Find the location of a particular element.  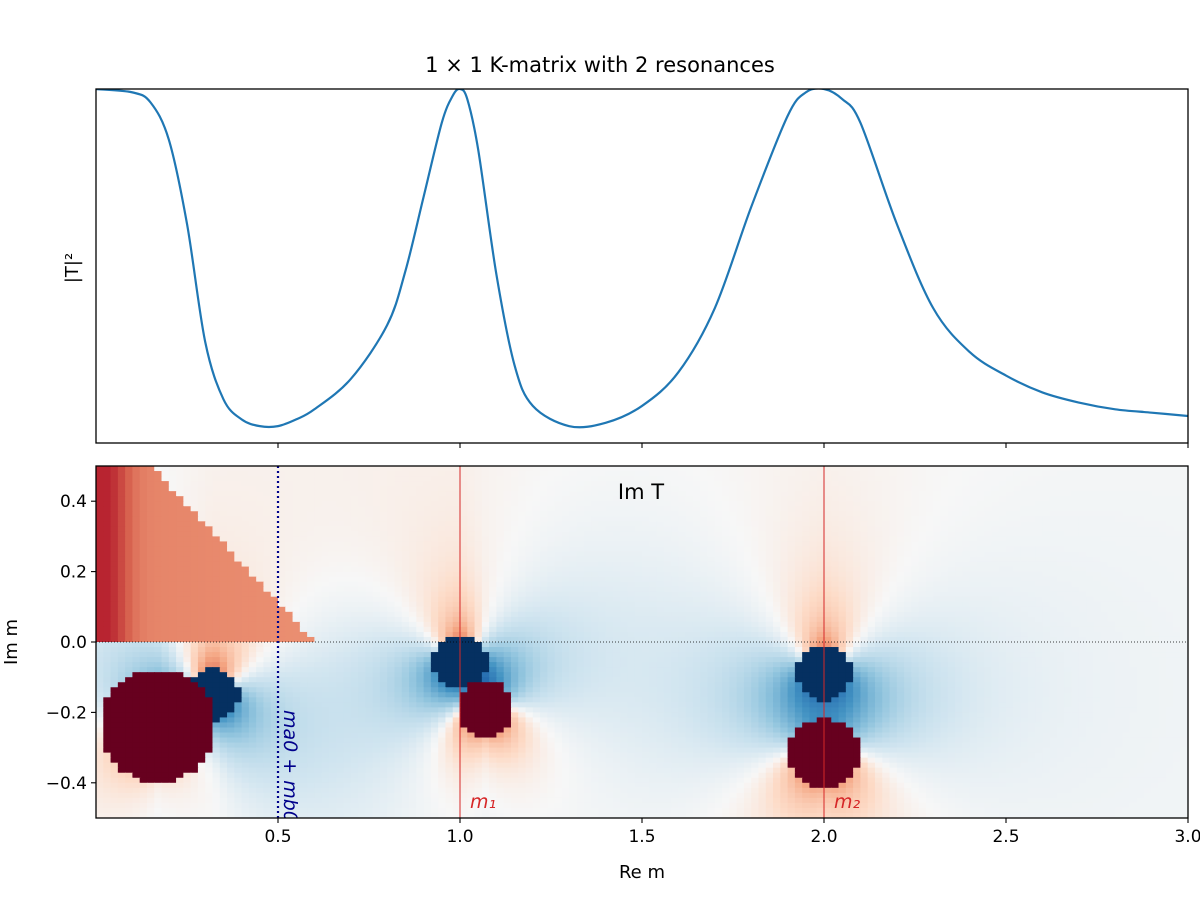

threshold-label: ma0 + mb0 is located at coordinates (290, 766).